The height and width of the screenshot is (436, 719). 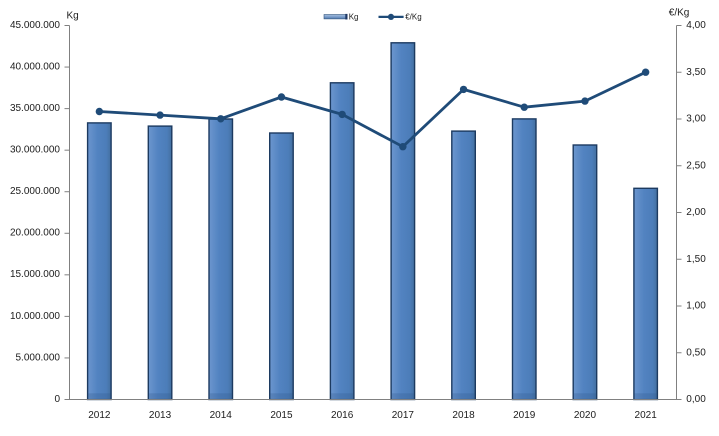 What do you see at coordinates (281, 415) in the screenshot?
I see `svg-text: 2015` at bounding box center [281, 415].